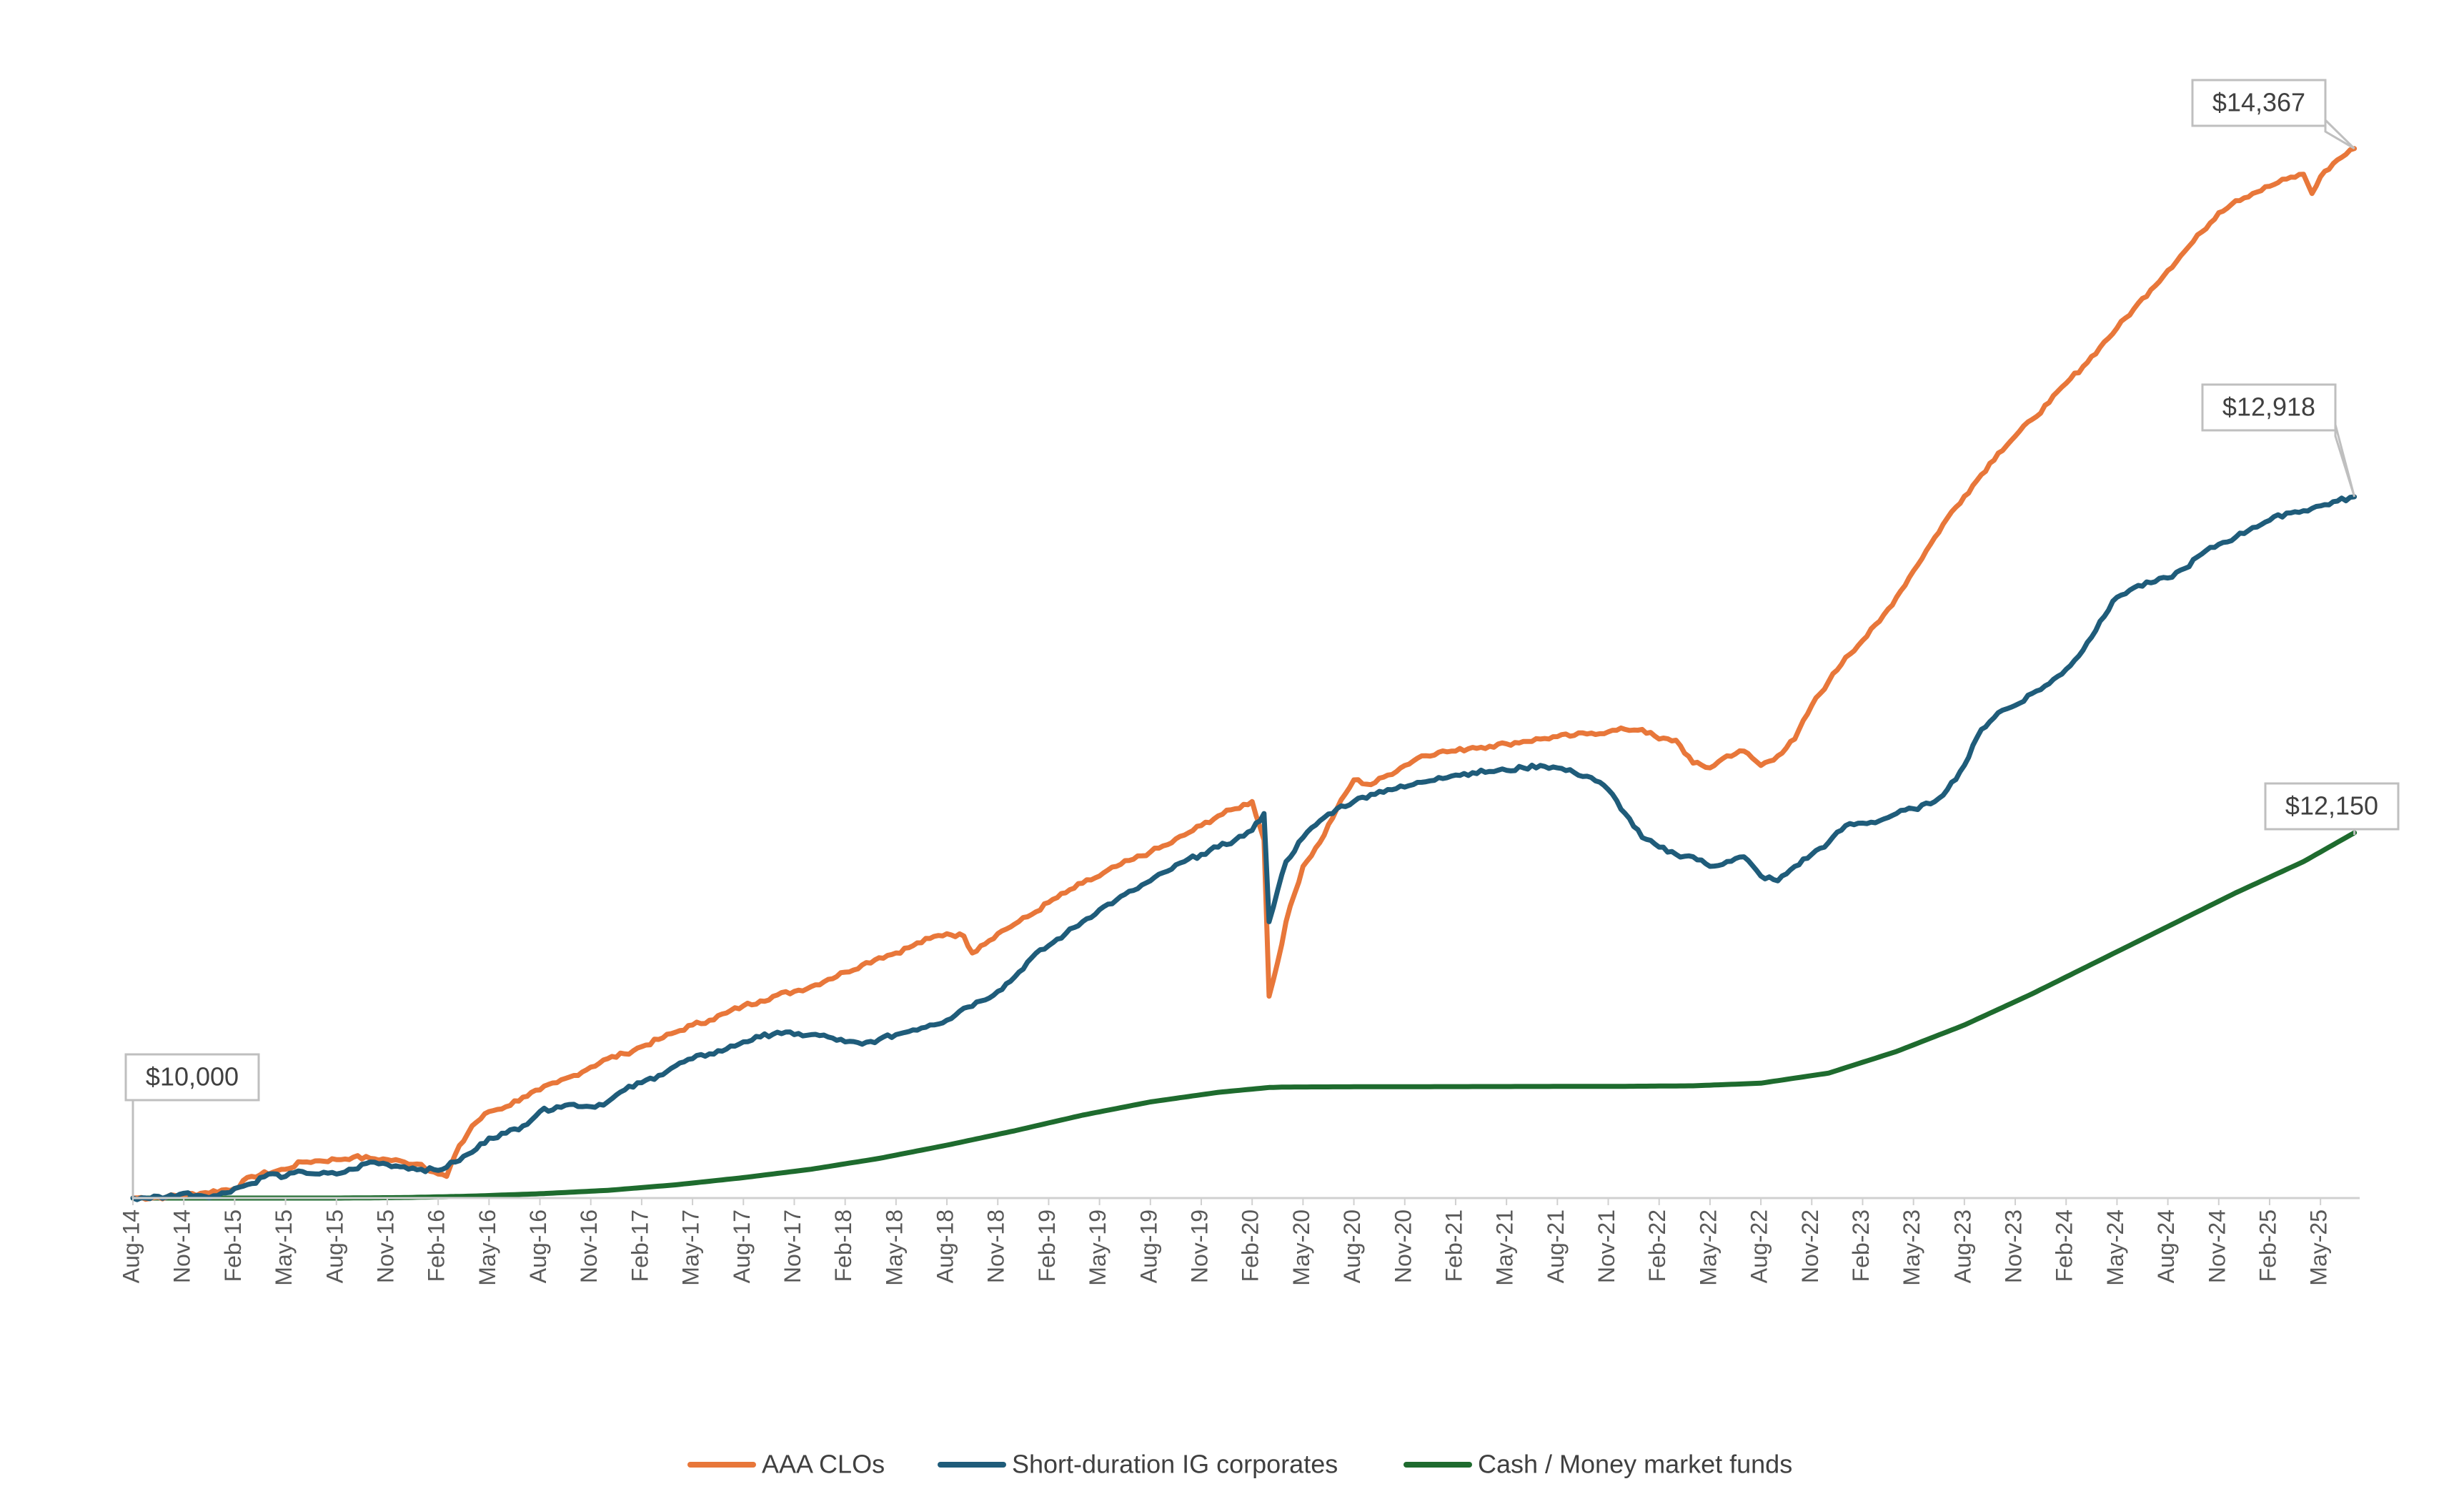 The image size is (2464, 1504). I want to click on x-tick-label: May-16, so click(488, 1247).